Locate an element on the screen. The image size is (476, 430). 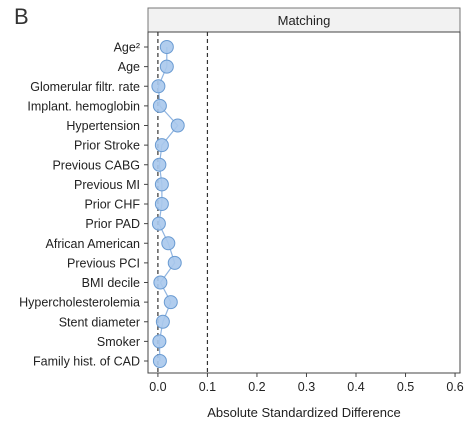
y-tick-label: Previous MI is located at coordinates (107, 185).